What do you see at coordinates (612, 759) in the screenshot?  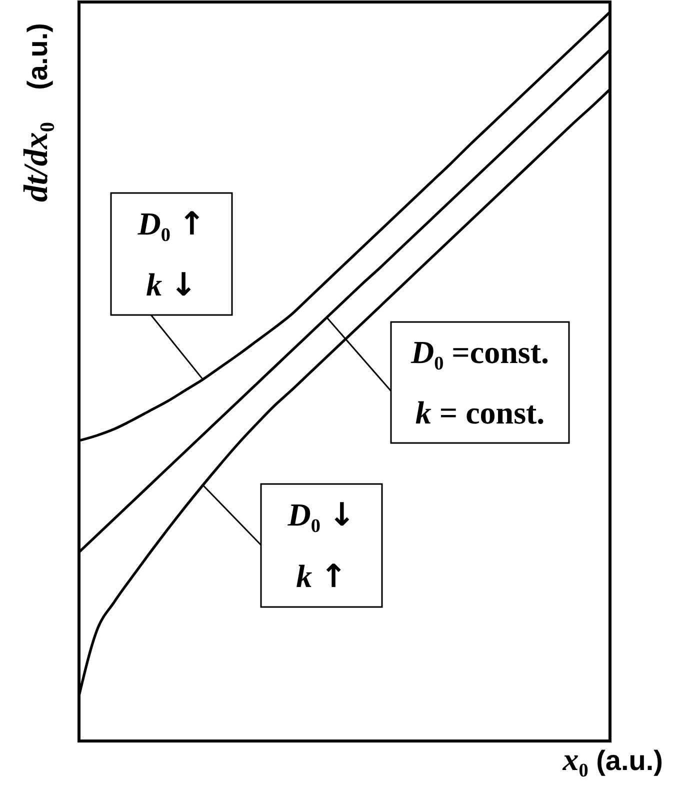 I see `x-axis-title: x₀ (a.u.)` at bounding box center [612, 759].